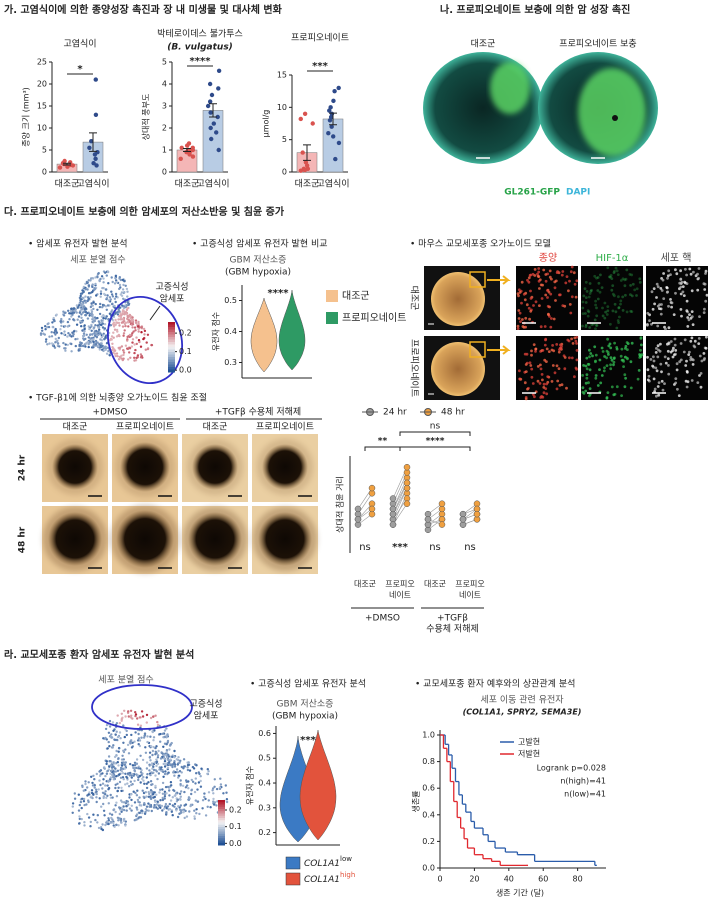 This screenshot has height=900, width=715. I want to click on y-tick-label: 25, so click(42, 62).